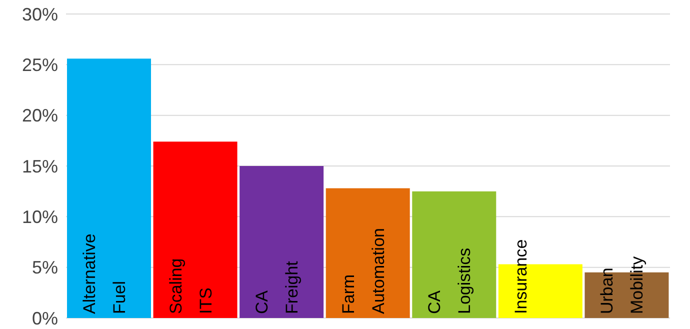  I want to click on x-tick-label: Insurance, so click(520, 276).